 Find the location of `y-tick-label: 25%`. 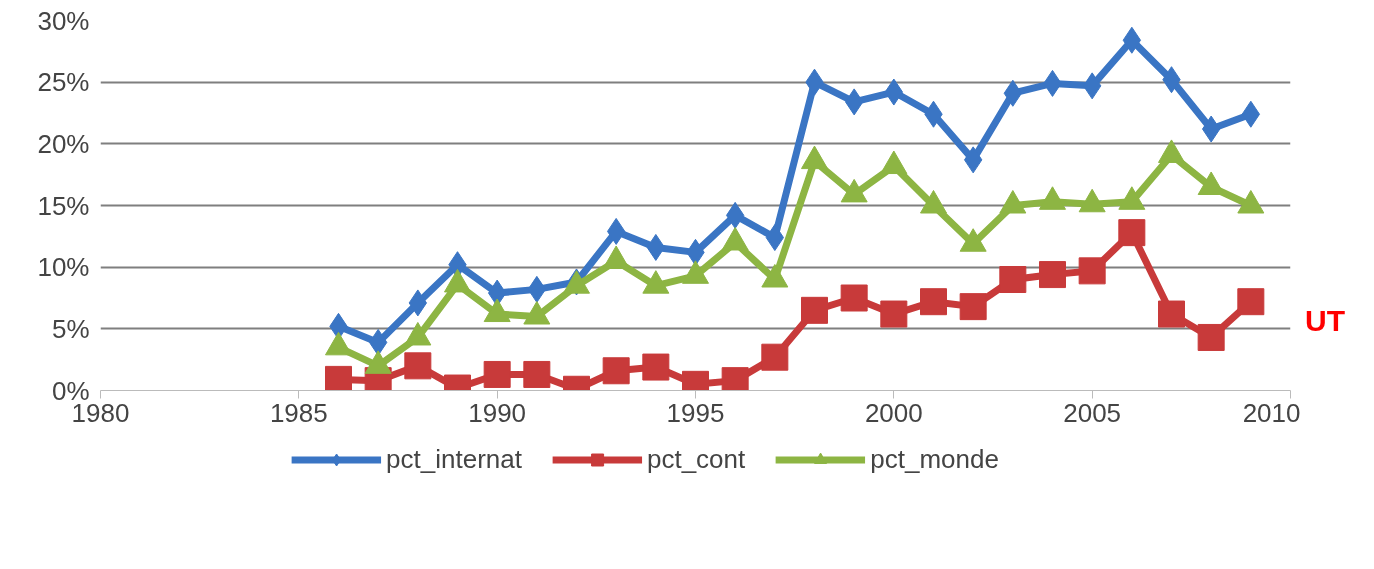

y-tick-label: 25% is located at coordinates (63, 82).